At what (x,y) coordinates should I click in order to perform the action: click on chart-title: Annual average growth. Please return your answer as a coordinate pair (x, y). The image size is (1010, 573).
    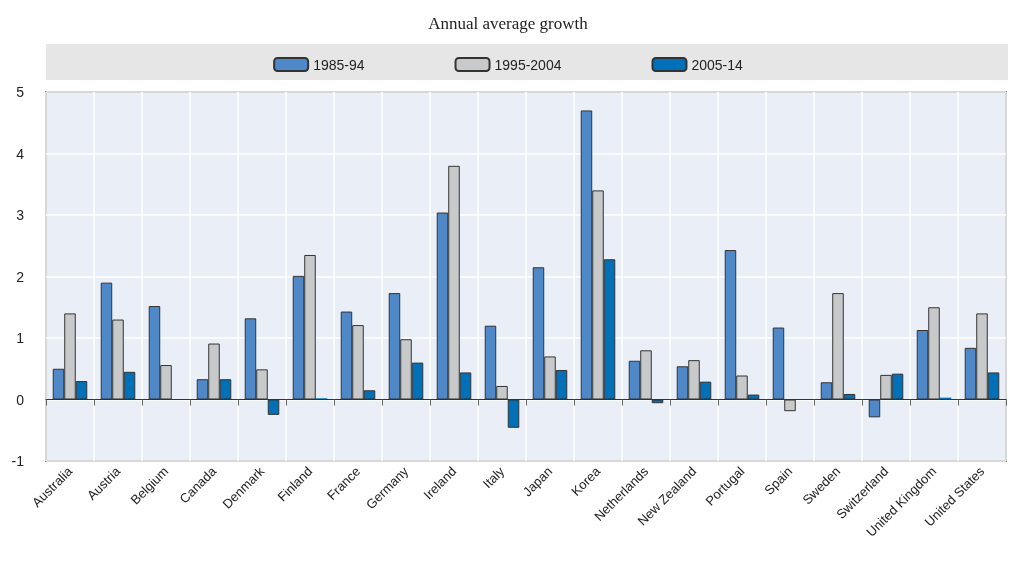
    Looking at the image, I should click on (508, 23).